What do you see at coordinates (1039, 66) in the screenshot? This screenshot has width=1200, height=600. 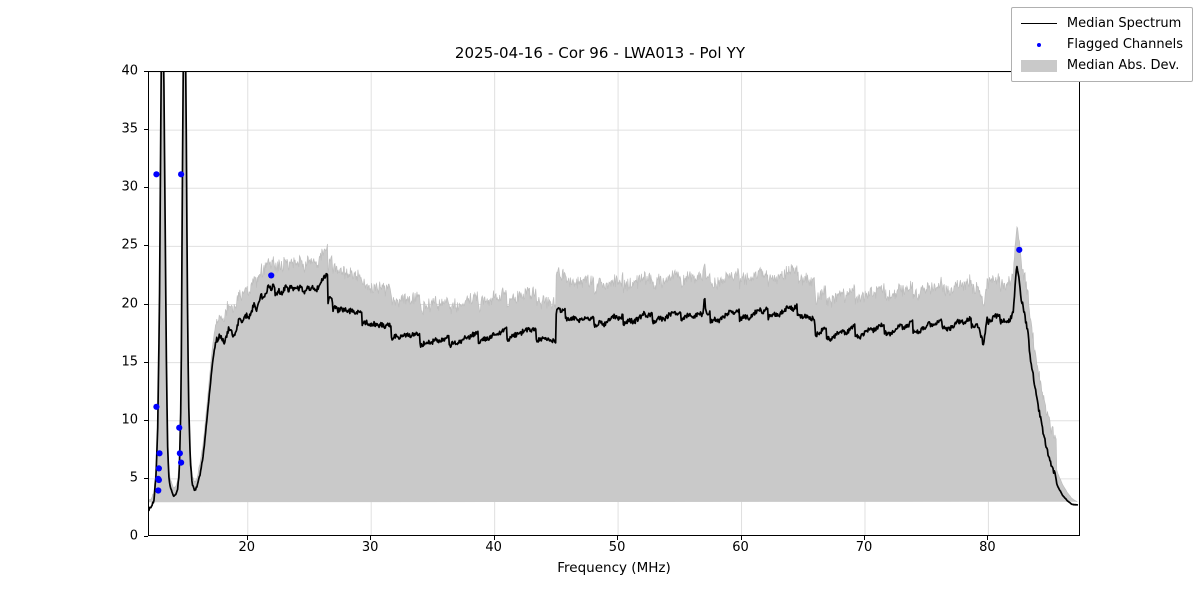 I see `band-swatch-icon` at bounding box center [1039, 66].